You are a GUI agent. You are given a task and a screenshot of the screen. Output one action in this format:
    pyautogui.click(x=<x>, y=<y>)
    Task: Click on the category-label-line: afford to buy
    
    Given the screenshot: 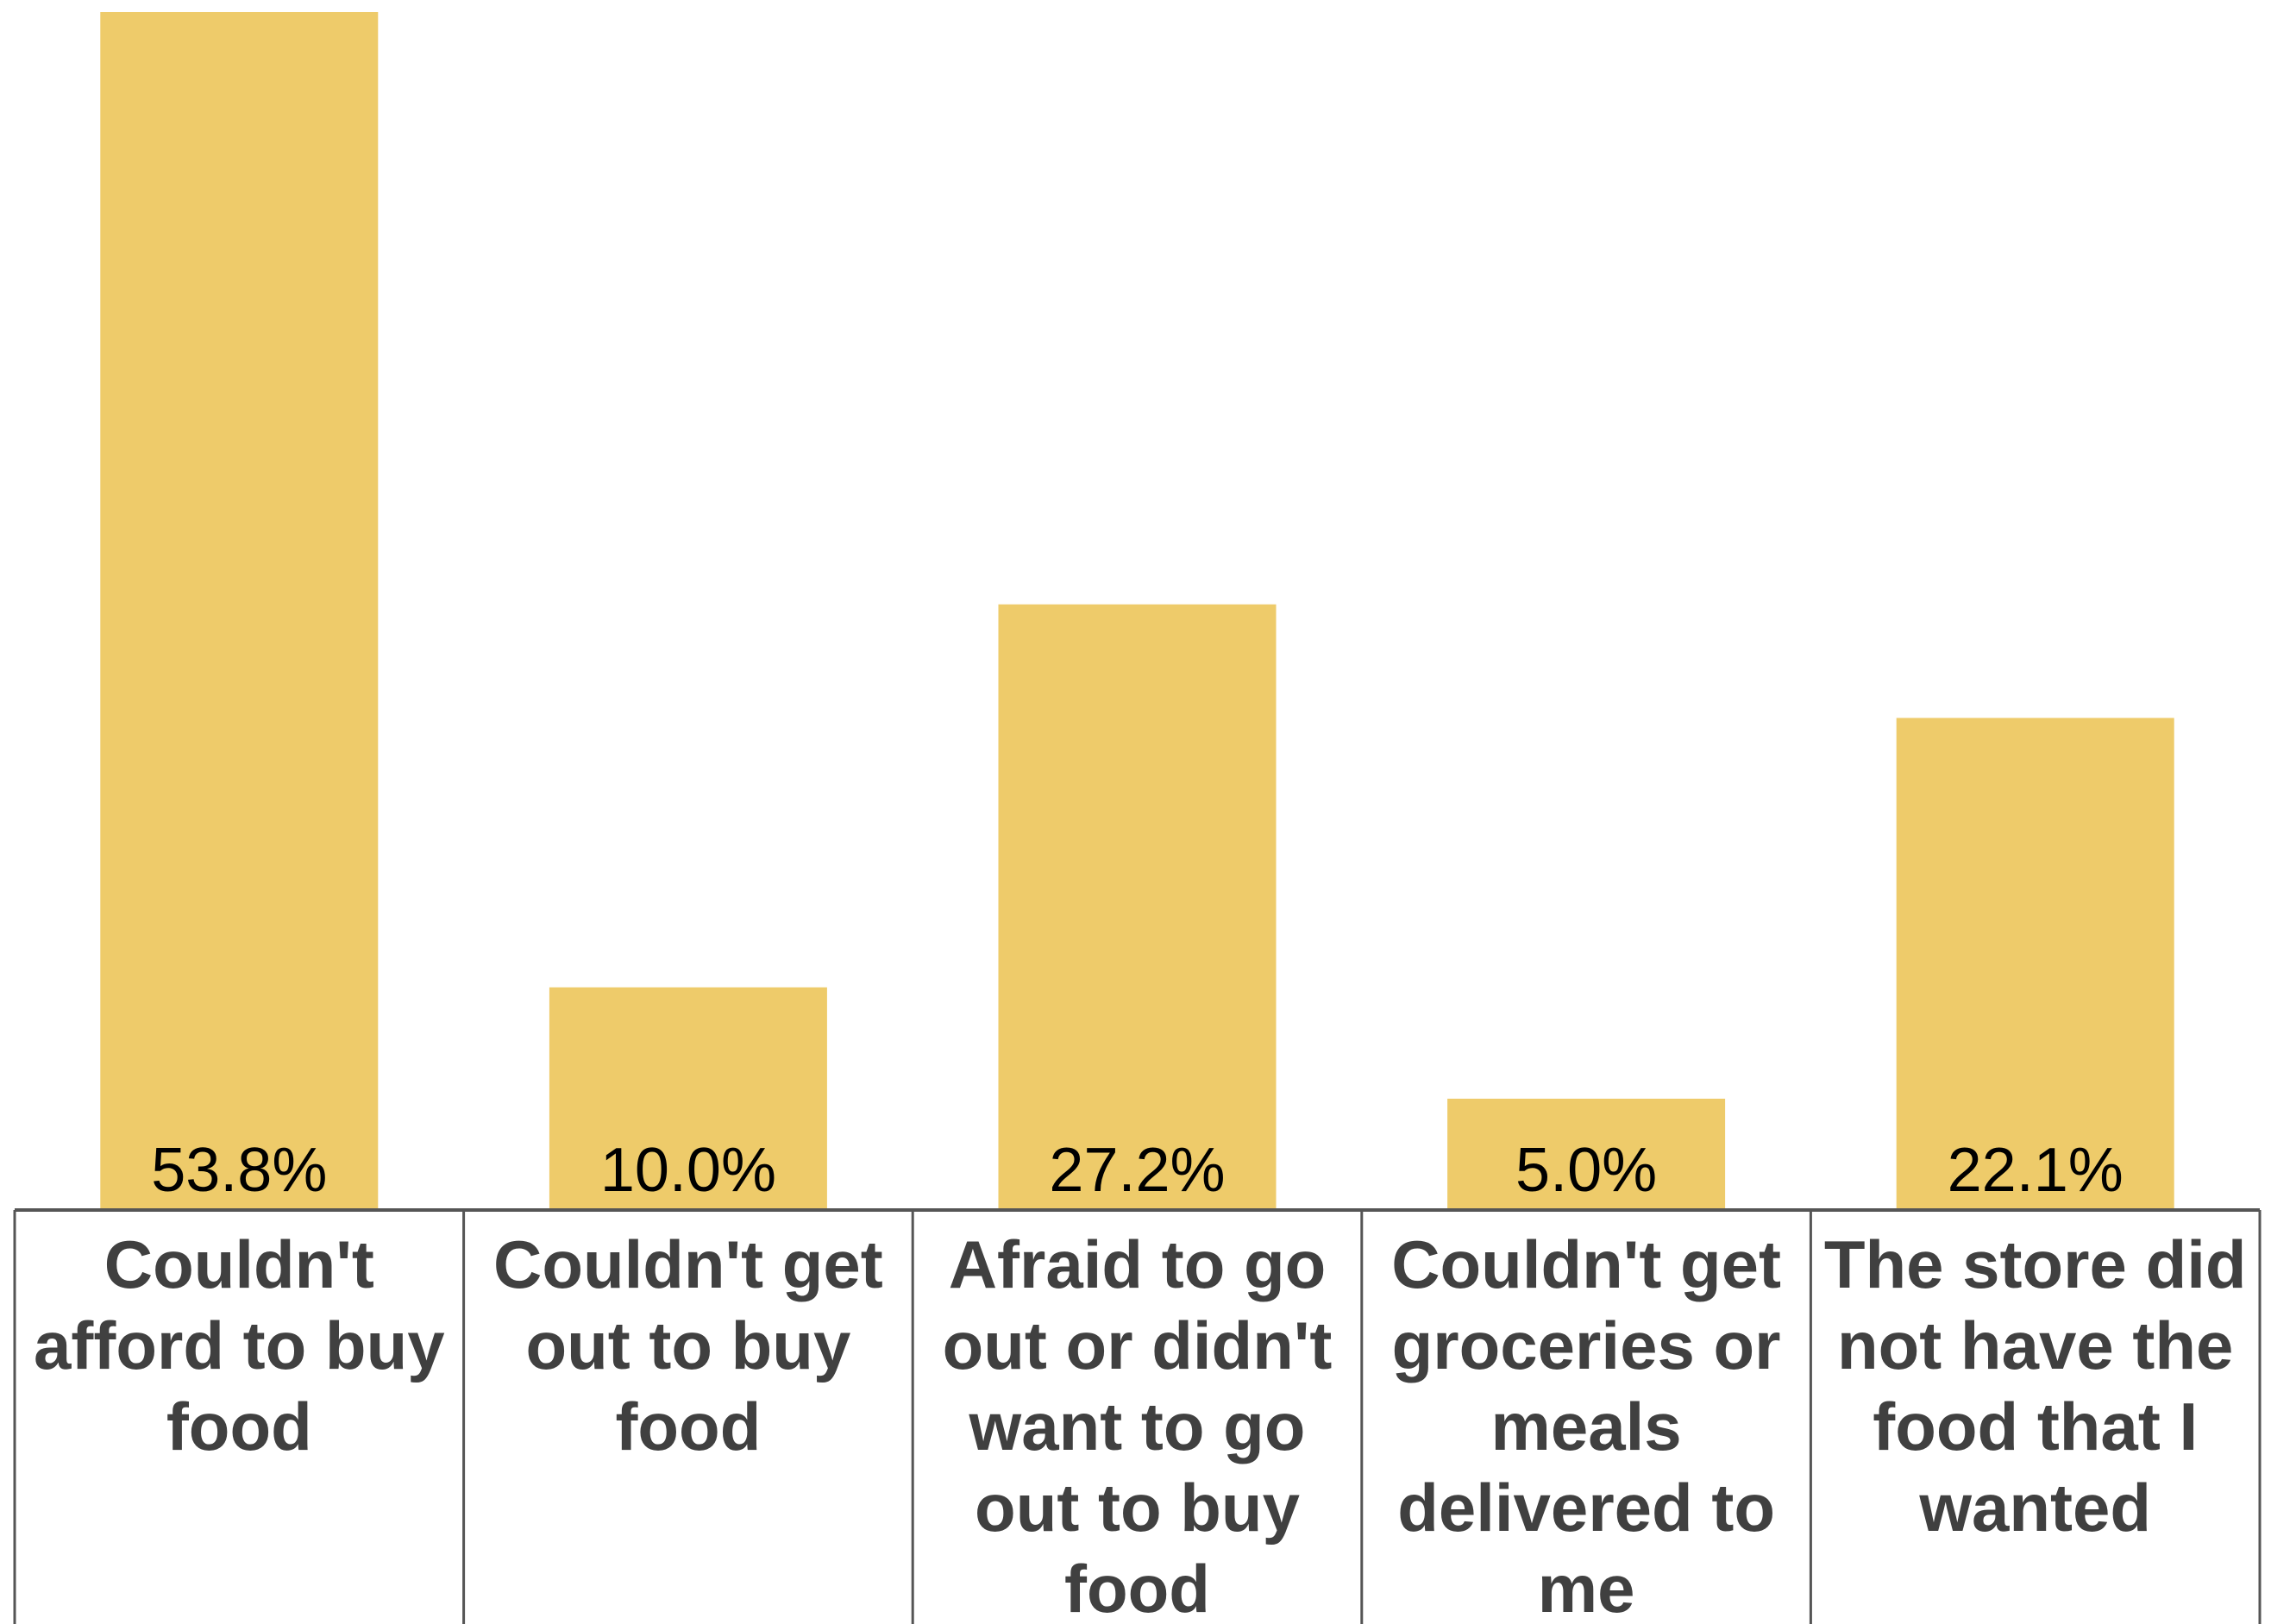 What is the action you would take?
    pyautogui.click(x=239, y=1345)
    